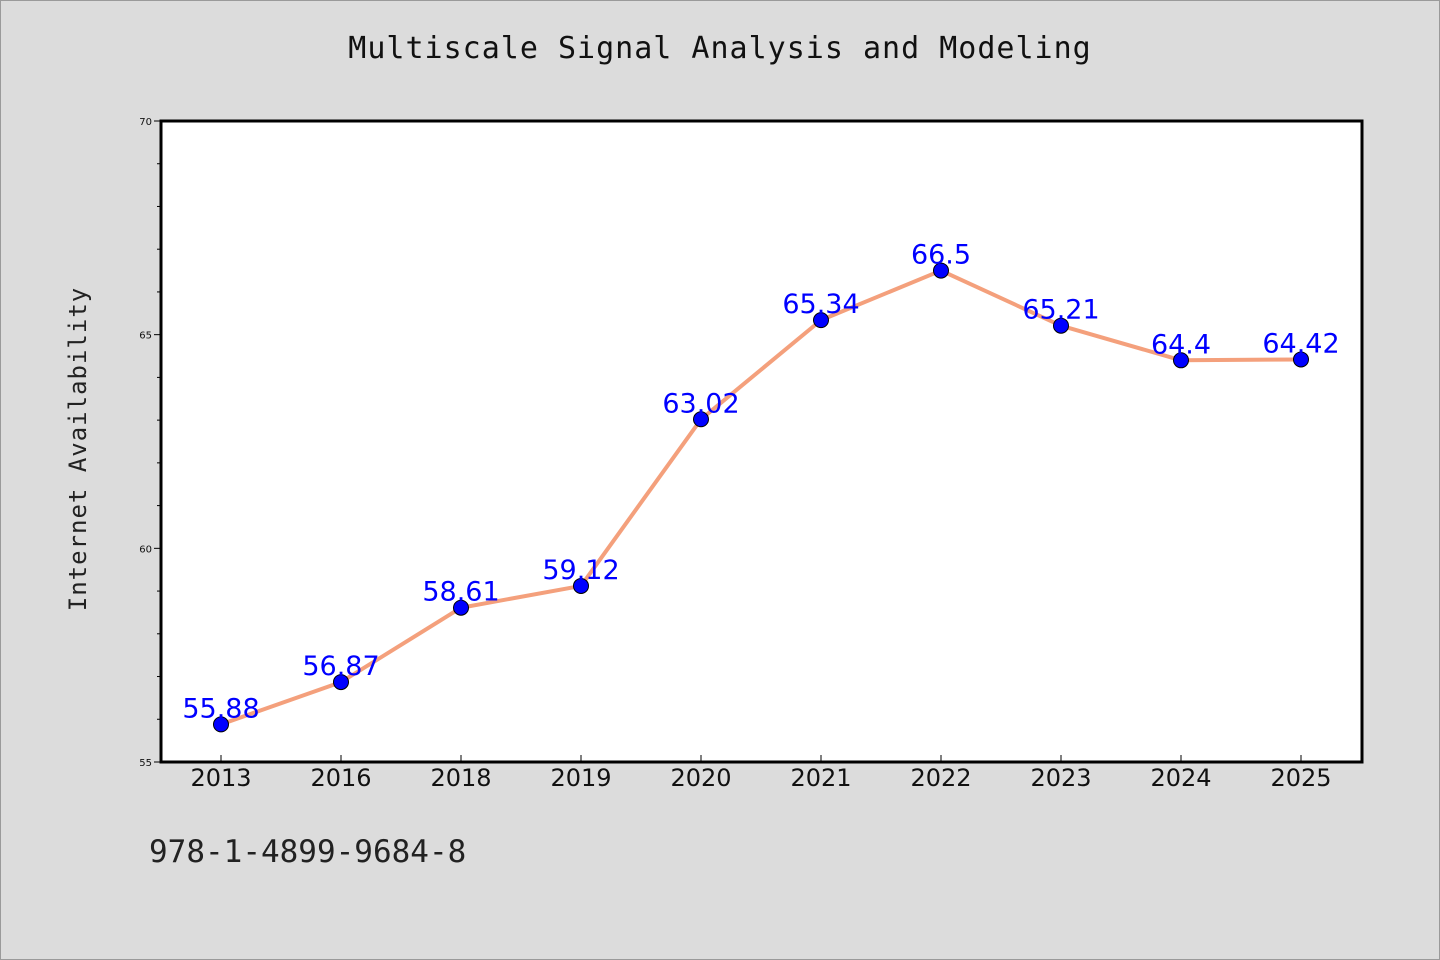 The height and width of the screenshot is (960, 1440). What do you see at coordinates (145, 549) in the screenshot?
I see `y-tick-label: 60` at bounding box center [145, 549].